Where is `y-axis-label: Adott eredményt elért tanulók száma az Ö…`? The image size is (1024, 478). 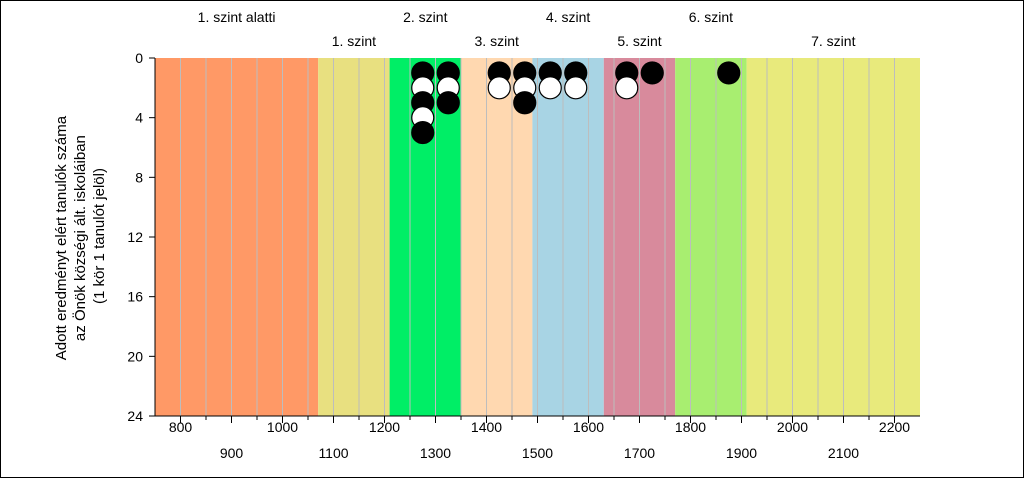 y-axis-label: Adott eredményt elért tanulók száma az Ö… is located at coordinates (80, 236).